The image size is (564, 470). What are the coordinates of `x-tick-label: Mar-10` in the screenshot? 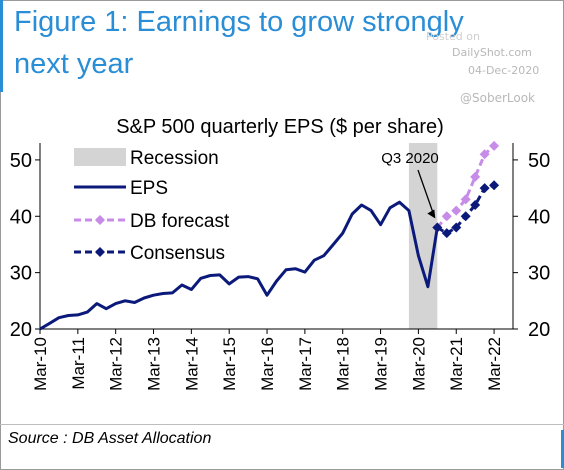 It's located at (40, 364).